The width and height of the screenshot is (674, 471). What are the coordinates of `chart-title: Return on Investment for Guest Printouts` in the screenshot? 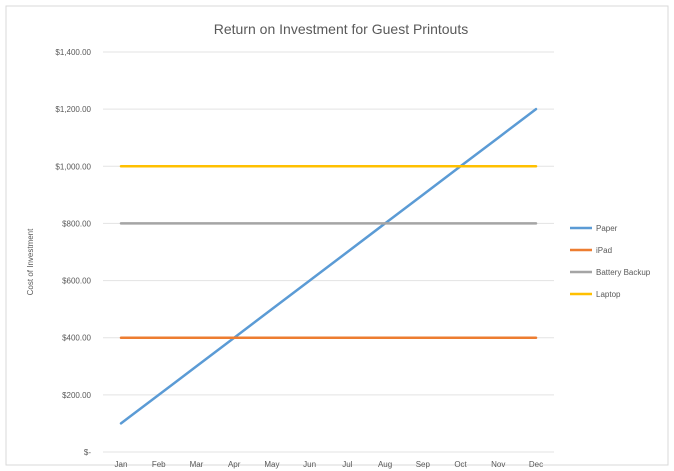 It's located at (341, 29).